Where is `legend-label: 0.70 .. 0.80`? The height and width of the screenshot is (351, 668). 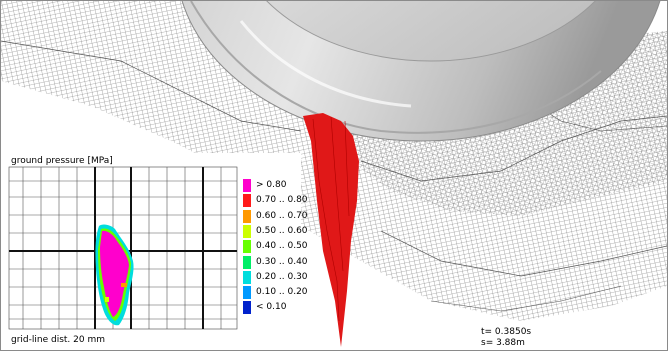
legend-label: 0.70 .. 0.80 is located at coordinates (282, 200).